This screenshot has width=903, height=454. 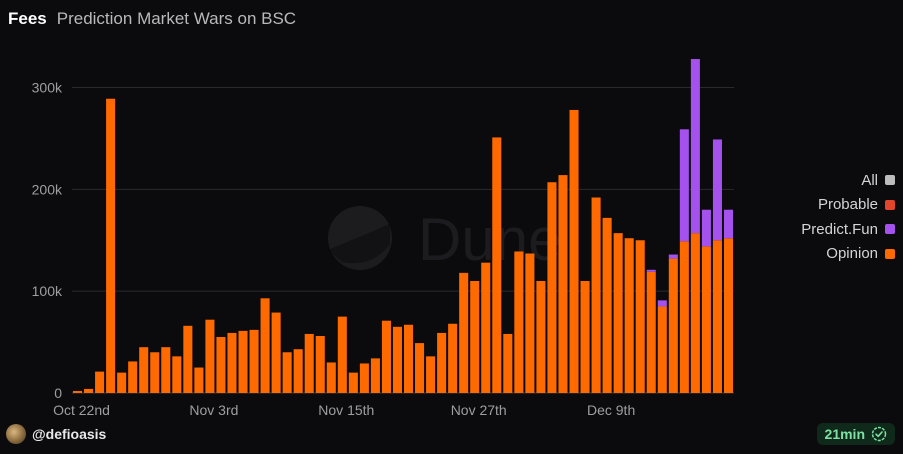 What do you see at coordinates (81, 410) in the screenshot?
I see `x-tick-label: Oct 22nd` at bounding box center [81, 410].